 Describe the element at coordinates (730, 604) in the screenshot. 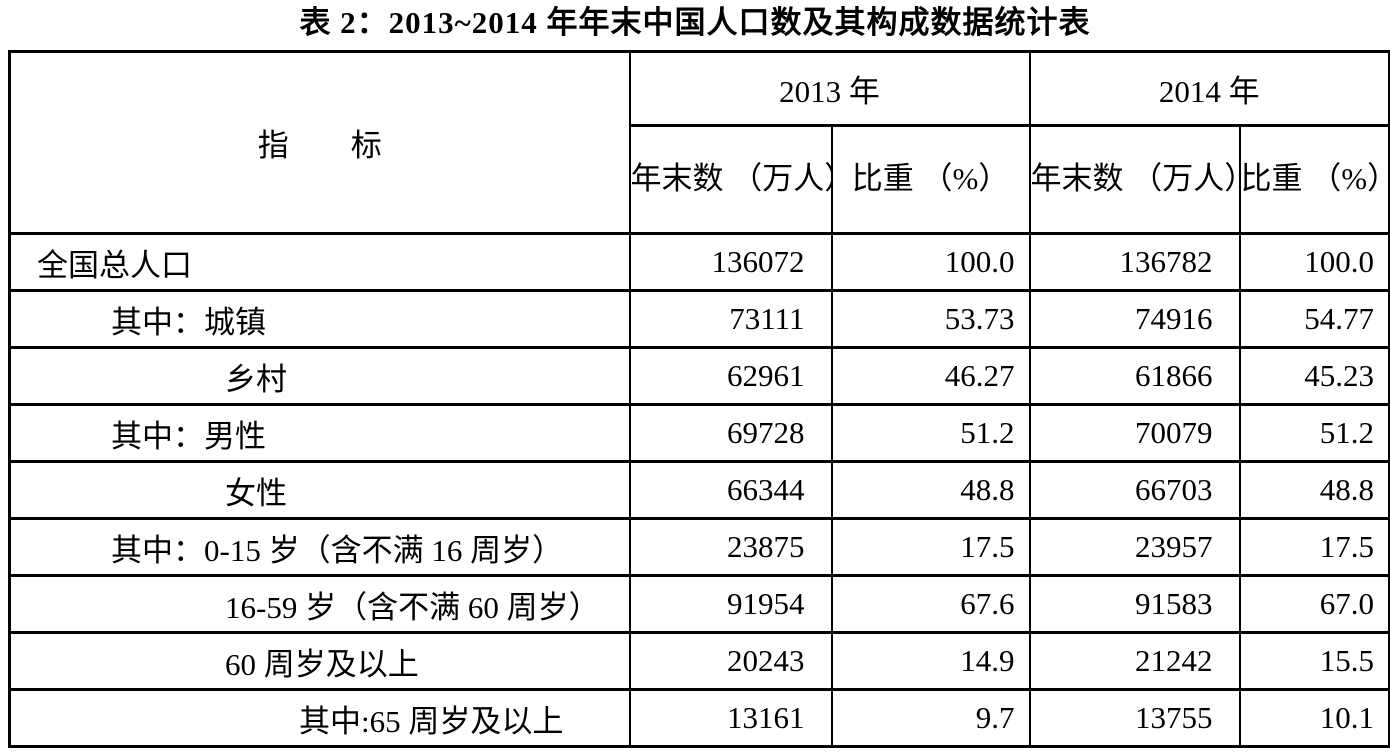

I see `cell-2013-count: 91954` at that location.